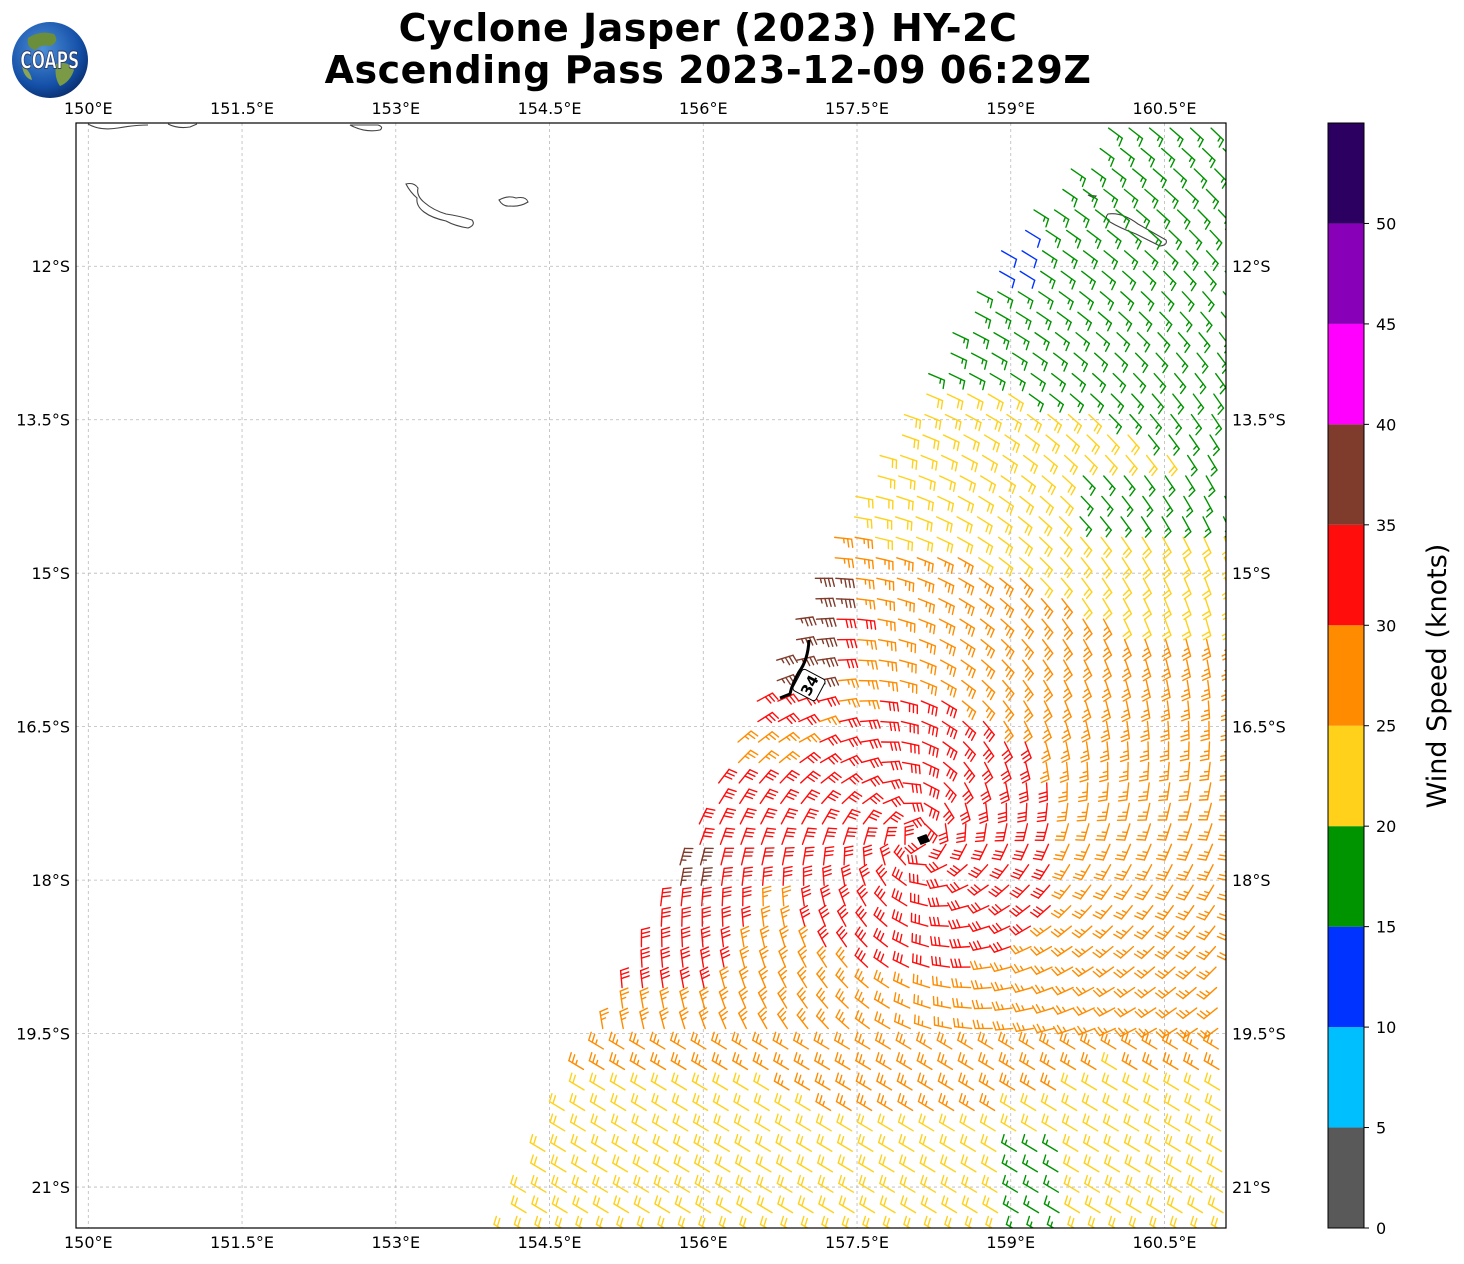 The image size is (1464, 1264). What do you see at coordinates (857, 1242) in the screenshot?
I see `x-tick-label-bottom: 157.5°E` at bounding box center [857, 1242].